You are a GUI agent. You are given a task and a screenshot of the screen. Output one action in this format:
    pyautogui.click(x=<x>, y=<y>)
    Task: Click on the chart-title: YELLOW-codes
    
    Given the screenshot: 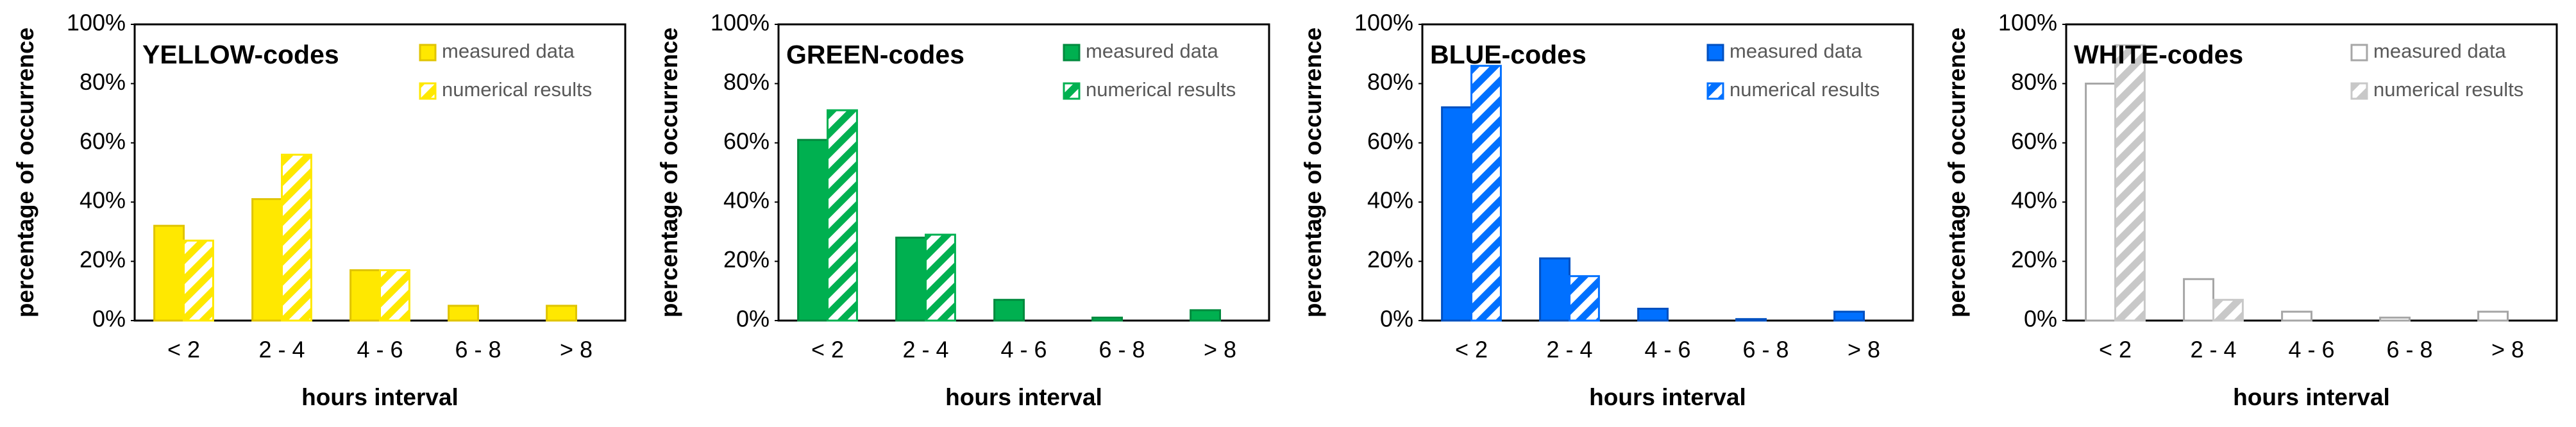 What is the action you would take?
    pyautogui.click(x=240, y=54)
    